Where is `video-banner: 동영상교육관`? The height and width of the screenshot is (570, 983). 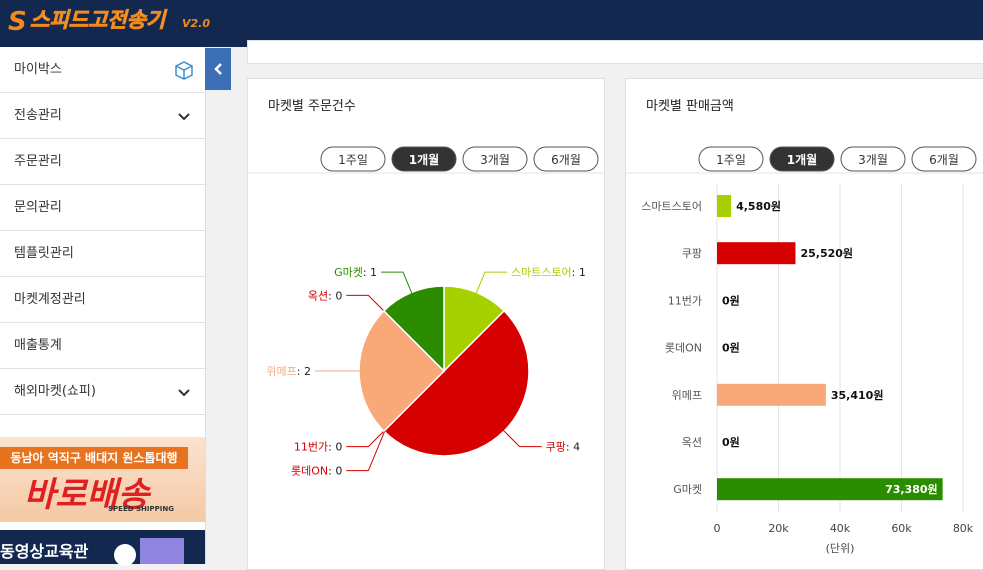
video-banner: 동영상교육관 is located at coordinates (102, 548).